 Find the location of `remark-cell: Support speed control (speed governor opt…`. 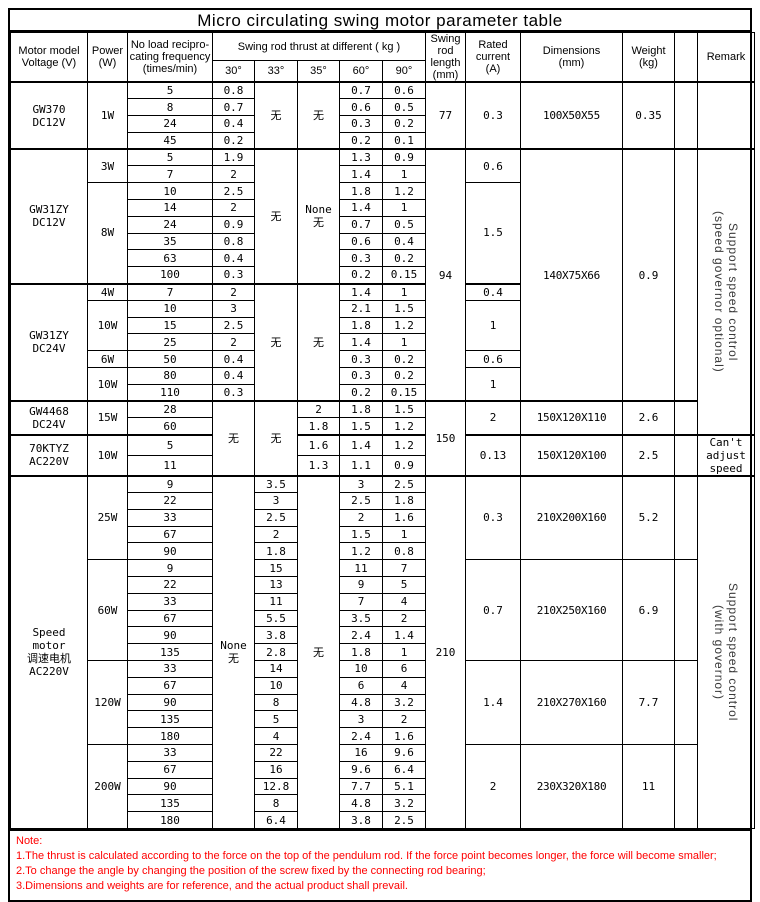

remark-cell: Support speed control (speed governor opt… is located at coordinates (726, 292).